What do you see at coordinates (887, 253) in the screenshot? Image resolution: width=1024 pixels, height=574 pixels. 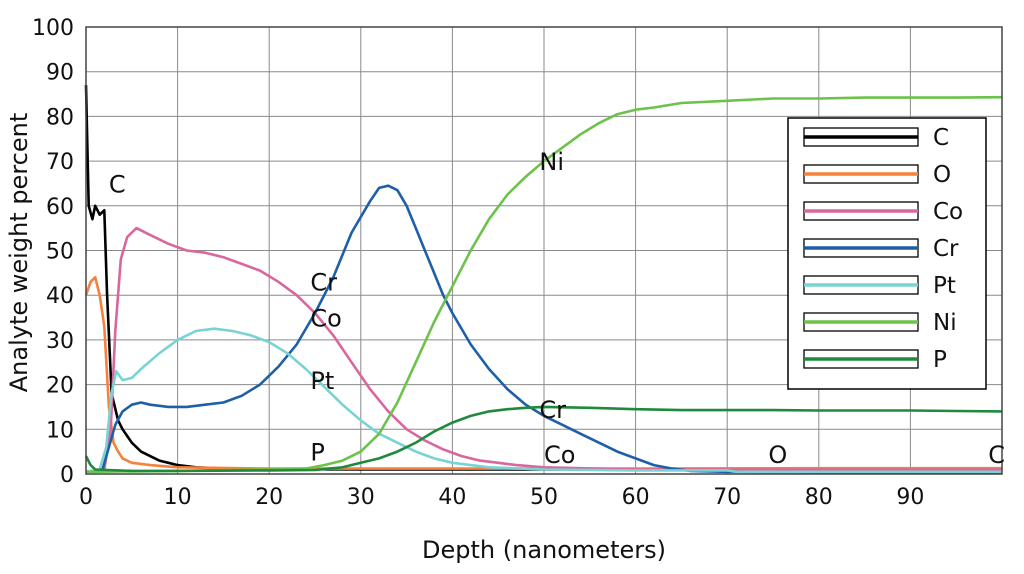 I see `legend: CO Co Cr Pt Ni P` at bounding box center [887, 253].